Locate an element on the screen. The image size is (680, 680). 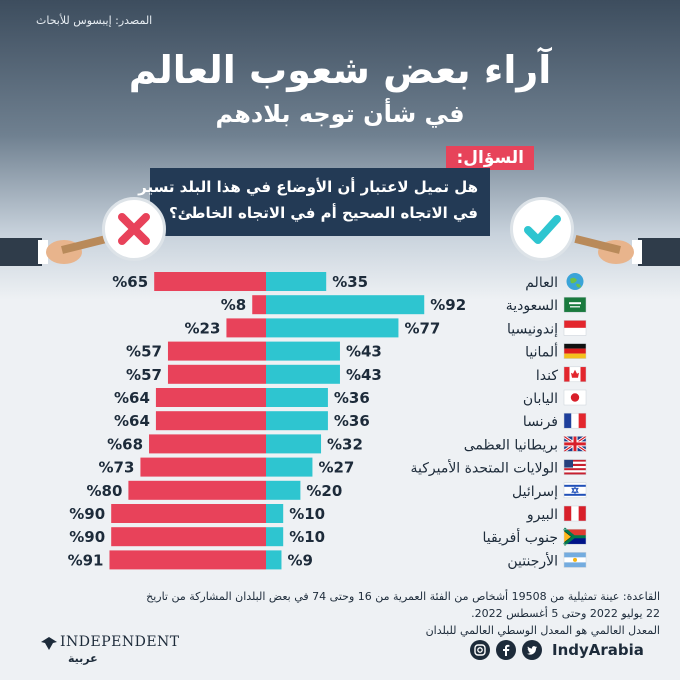
globe-flag-icon is located at coordinates (575, 281).